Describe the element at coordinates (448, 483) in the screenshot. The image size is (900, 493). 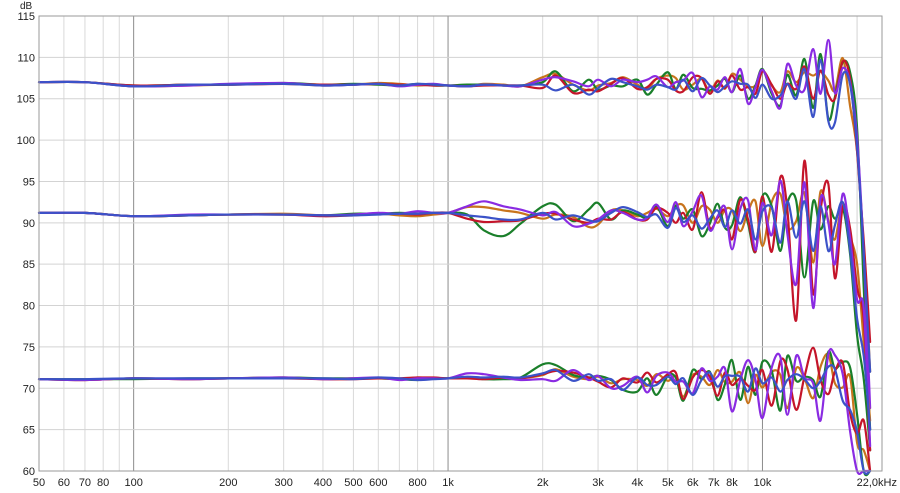
I see `x-tick-label-1k: 1k` at that location.